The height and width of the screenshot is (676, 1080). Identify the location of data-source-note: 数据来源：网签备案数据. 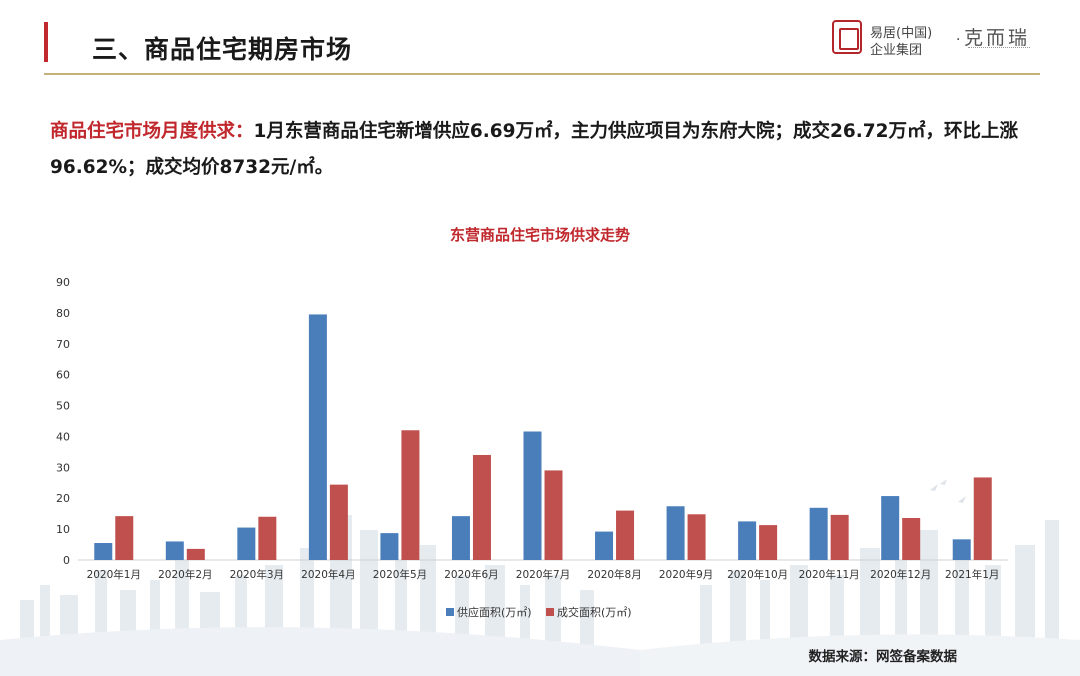
(883, 657).